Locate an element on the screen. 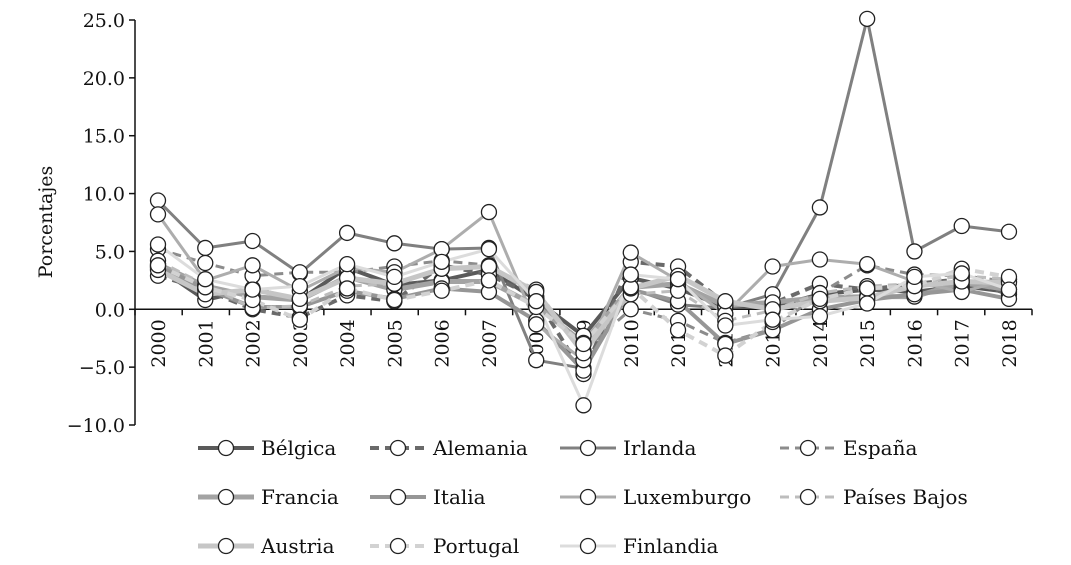  x-tick-label: 2014 is located at coordinates (821, 343).